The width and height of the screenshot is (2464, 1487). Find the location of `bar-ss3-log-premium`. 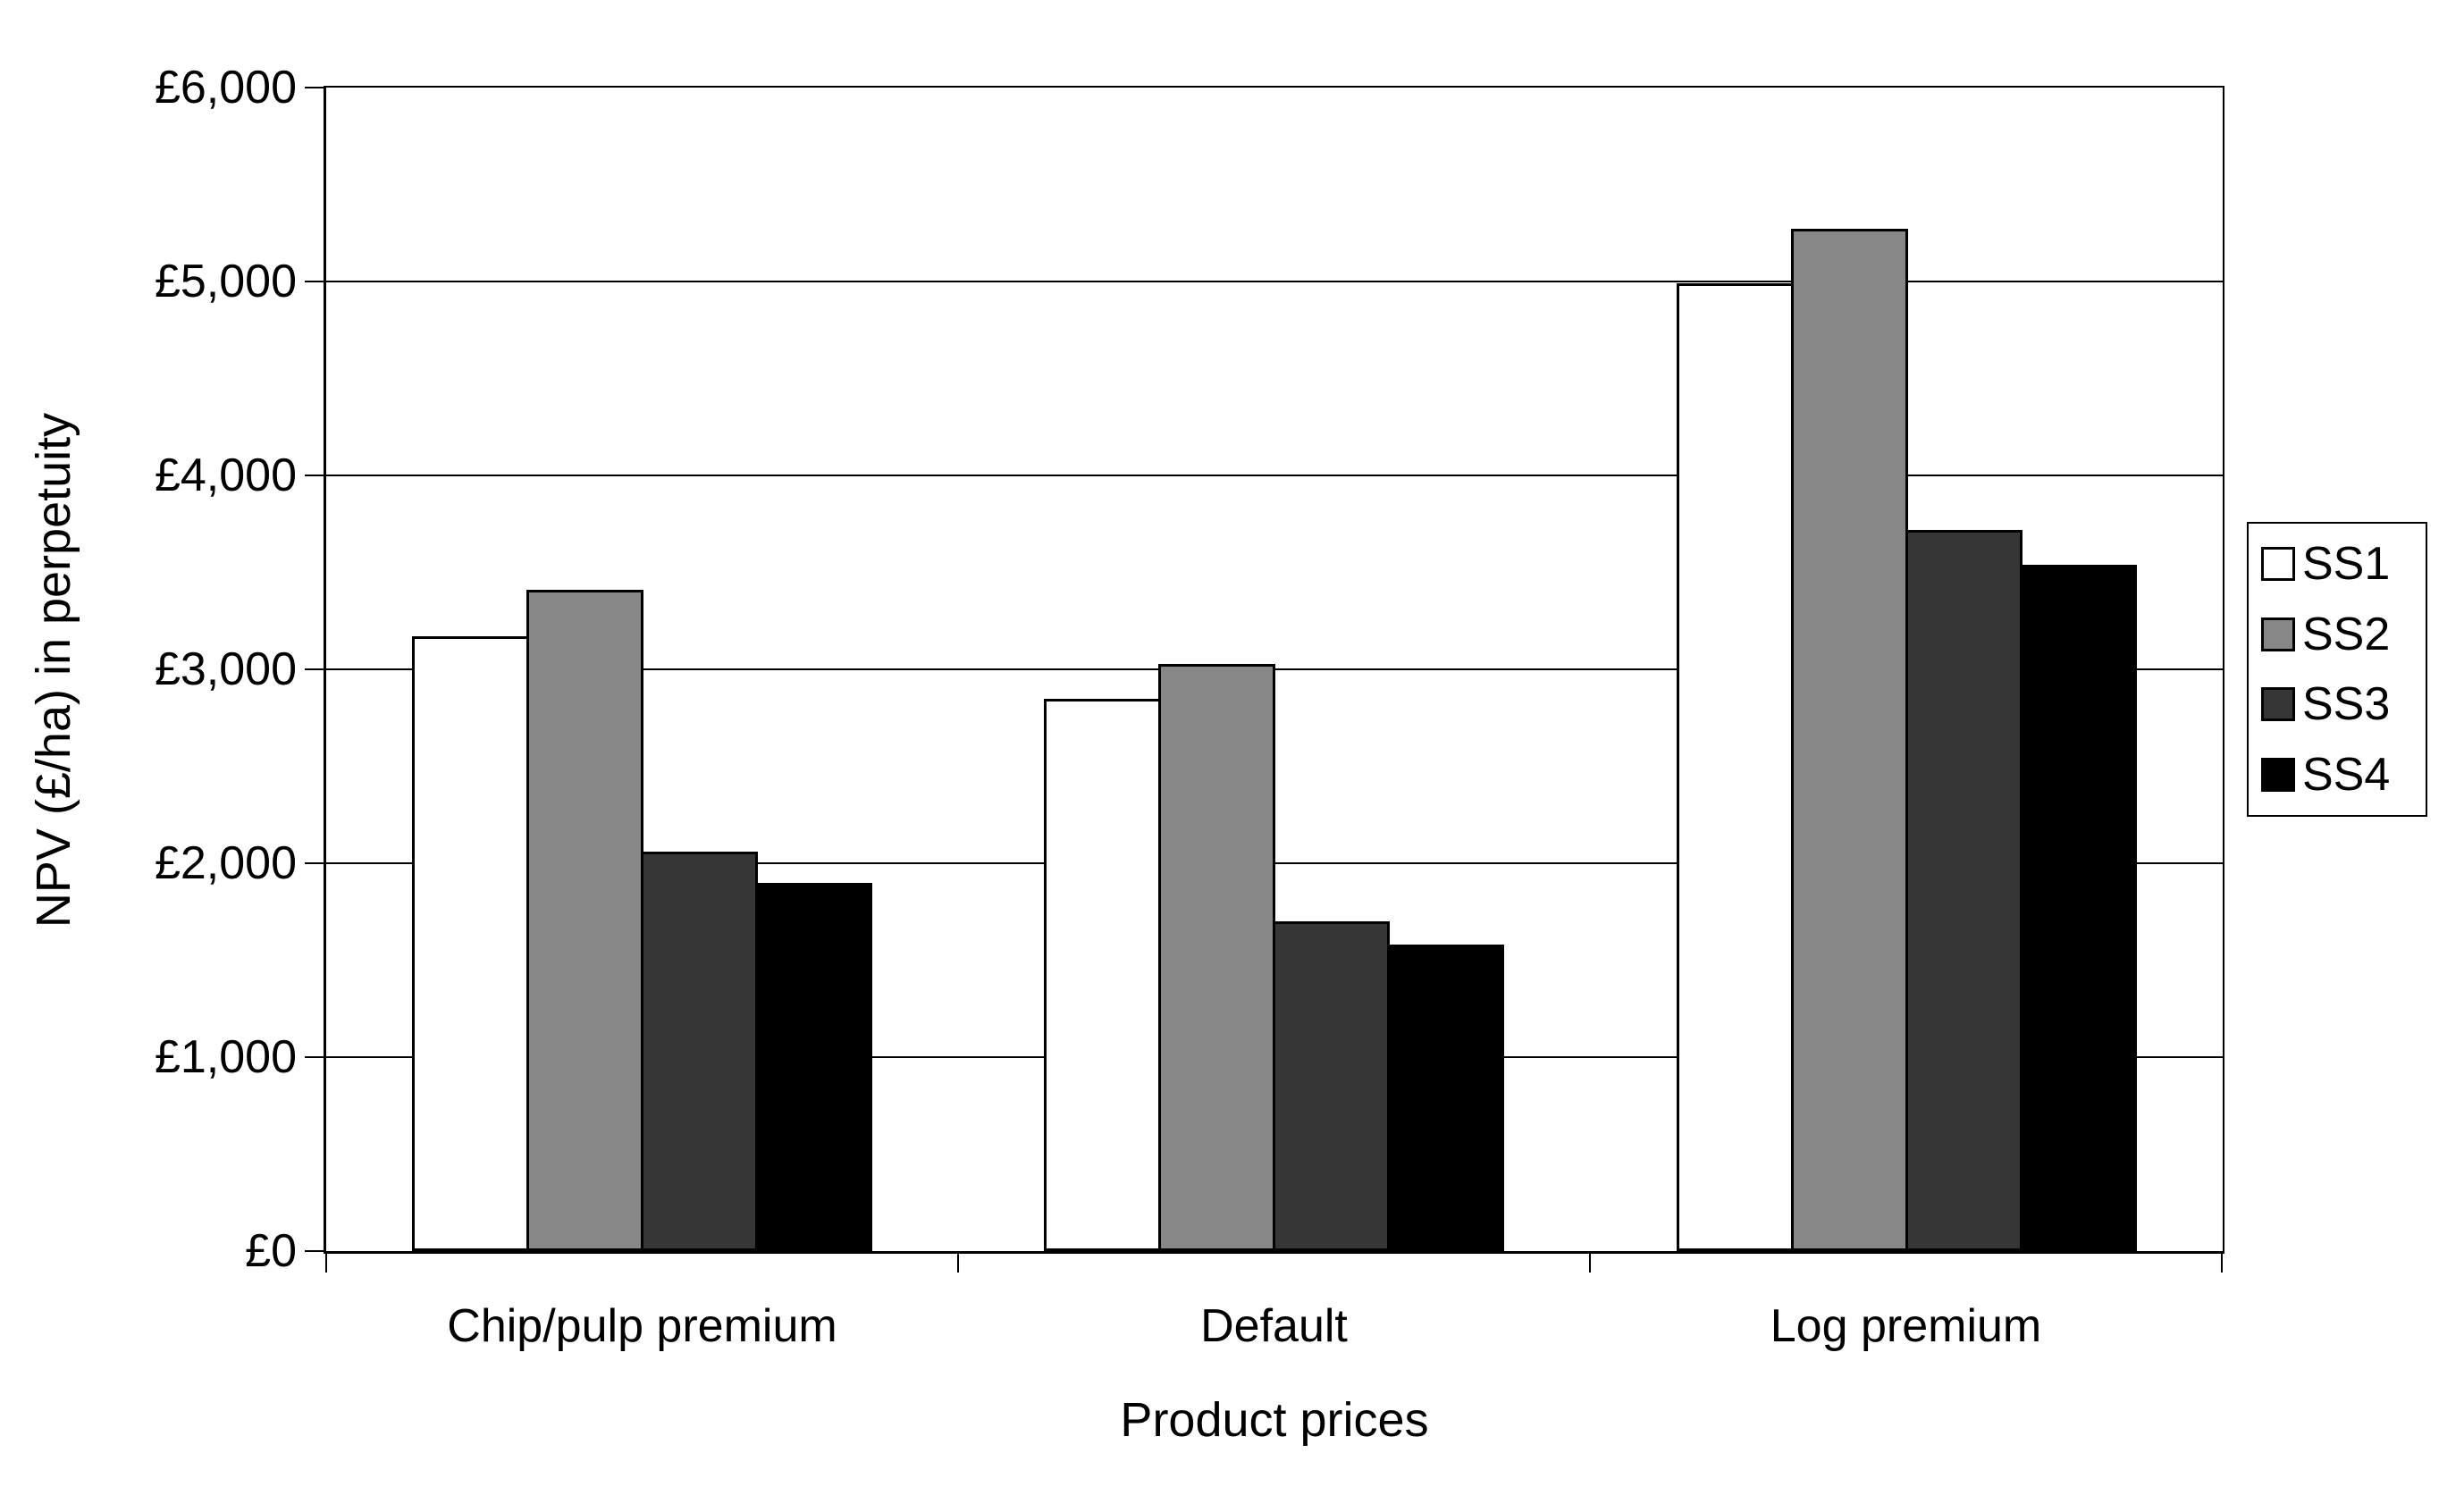

bar-ss3-log-premium is located at coordinates (1963, 890).